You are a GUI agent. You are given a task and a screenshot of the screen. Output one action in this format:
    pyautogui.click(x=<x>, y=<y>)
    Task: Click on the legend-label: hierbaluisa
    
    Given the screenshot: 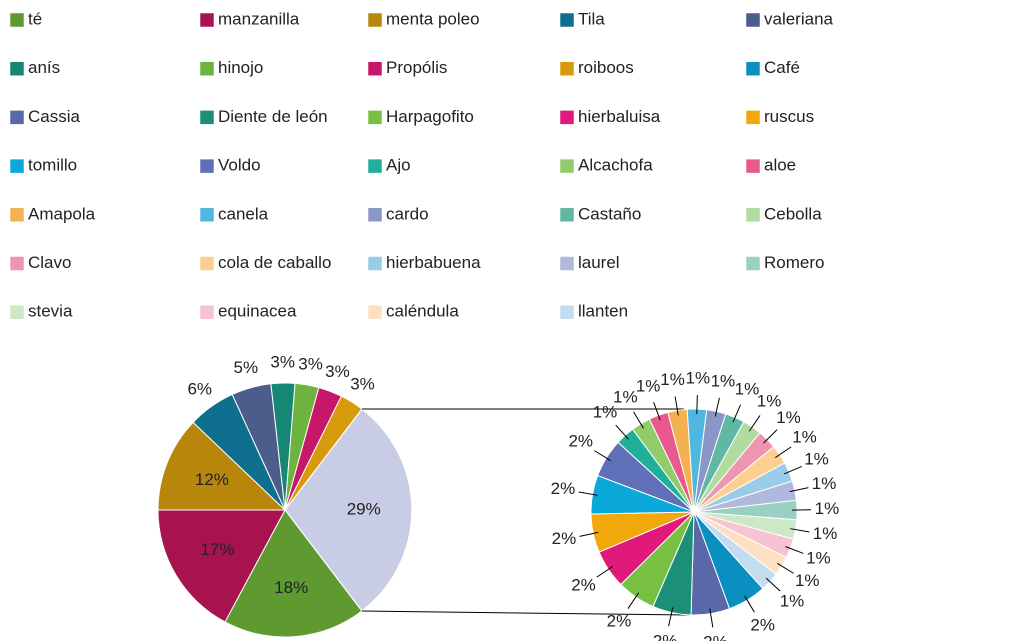 What is the action you would take?
    pyautogui.click(x=619, y=116)
    